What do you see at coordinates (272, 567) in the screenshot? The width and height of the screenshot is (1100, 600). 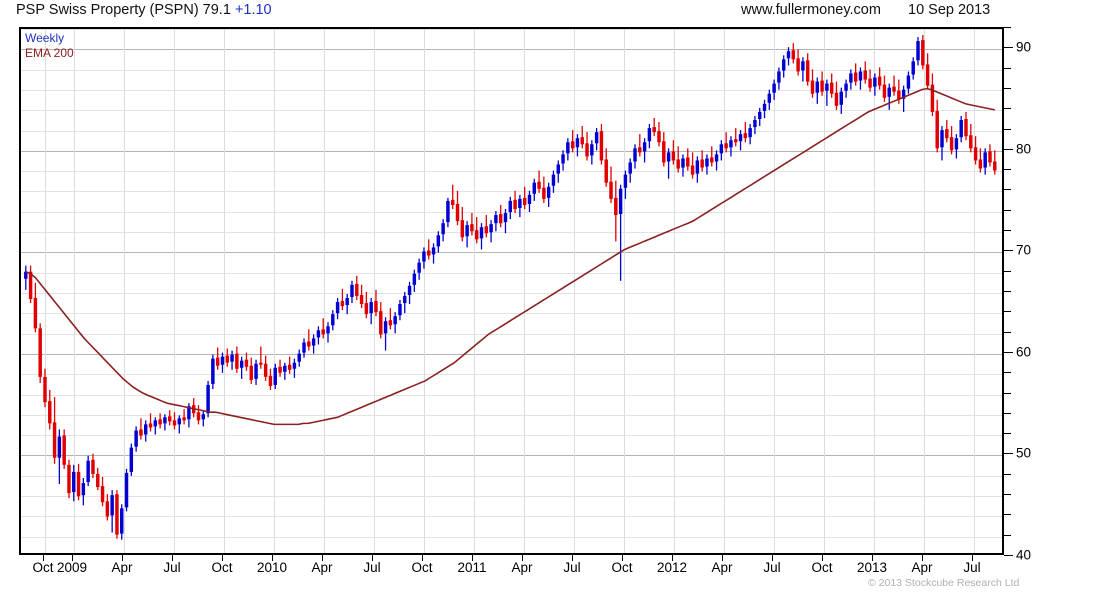 I see `x-axis-label: 2010` at bounding box center [272, 567].